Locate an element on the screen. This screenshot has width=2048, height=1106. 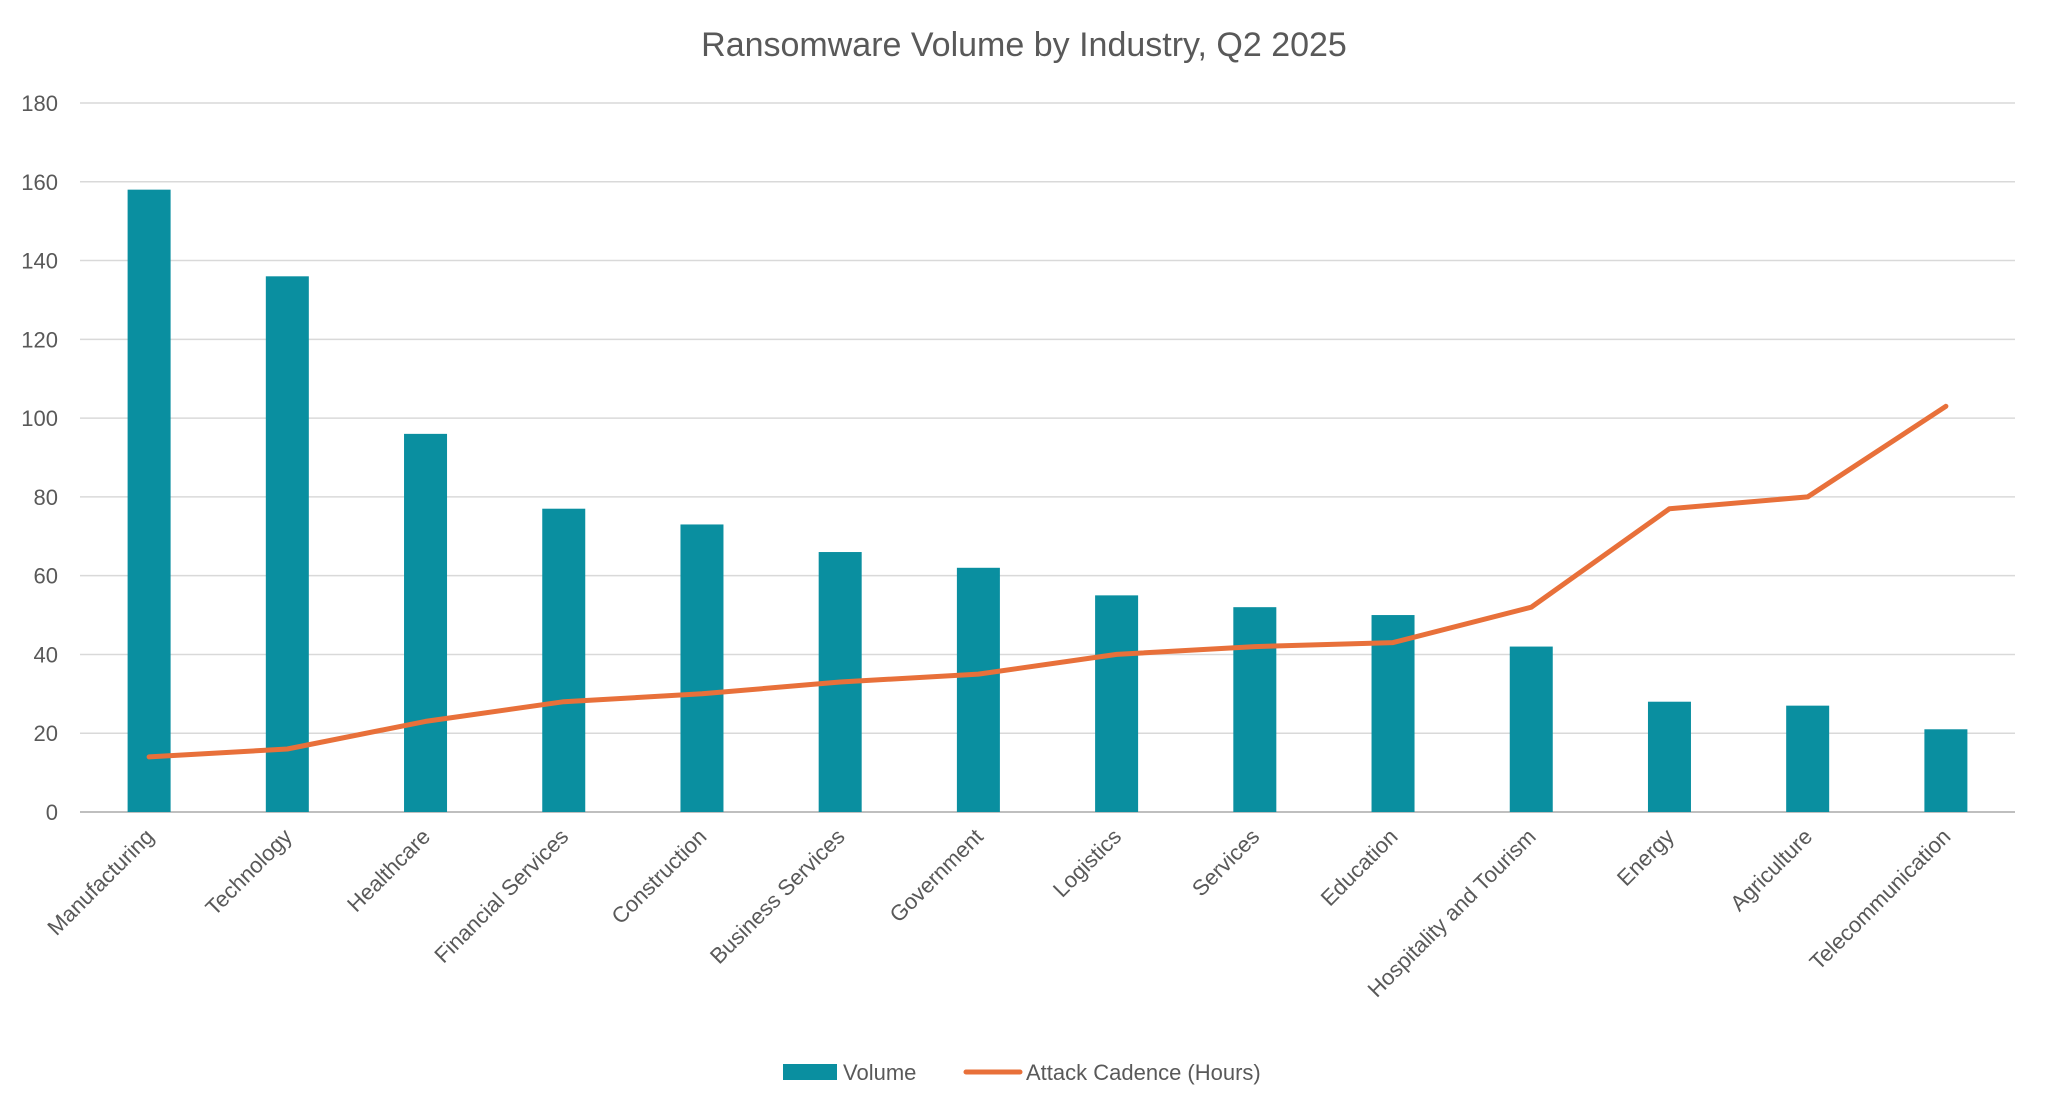
x-tick-label: Government is located at coordinates (936, 875).